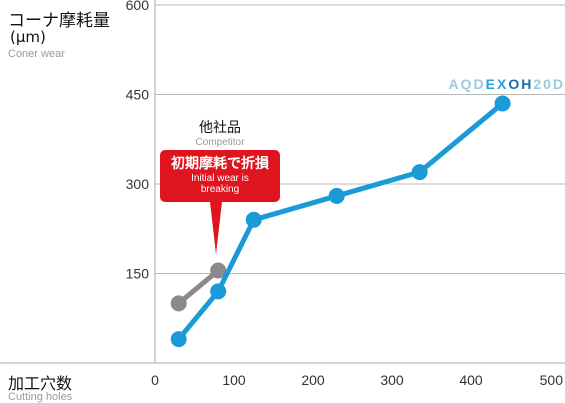  Describe the element at coordinates (40, 397) in the screenshot. I see `x-axis-label-en: Cutting holes` at that location.